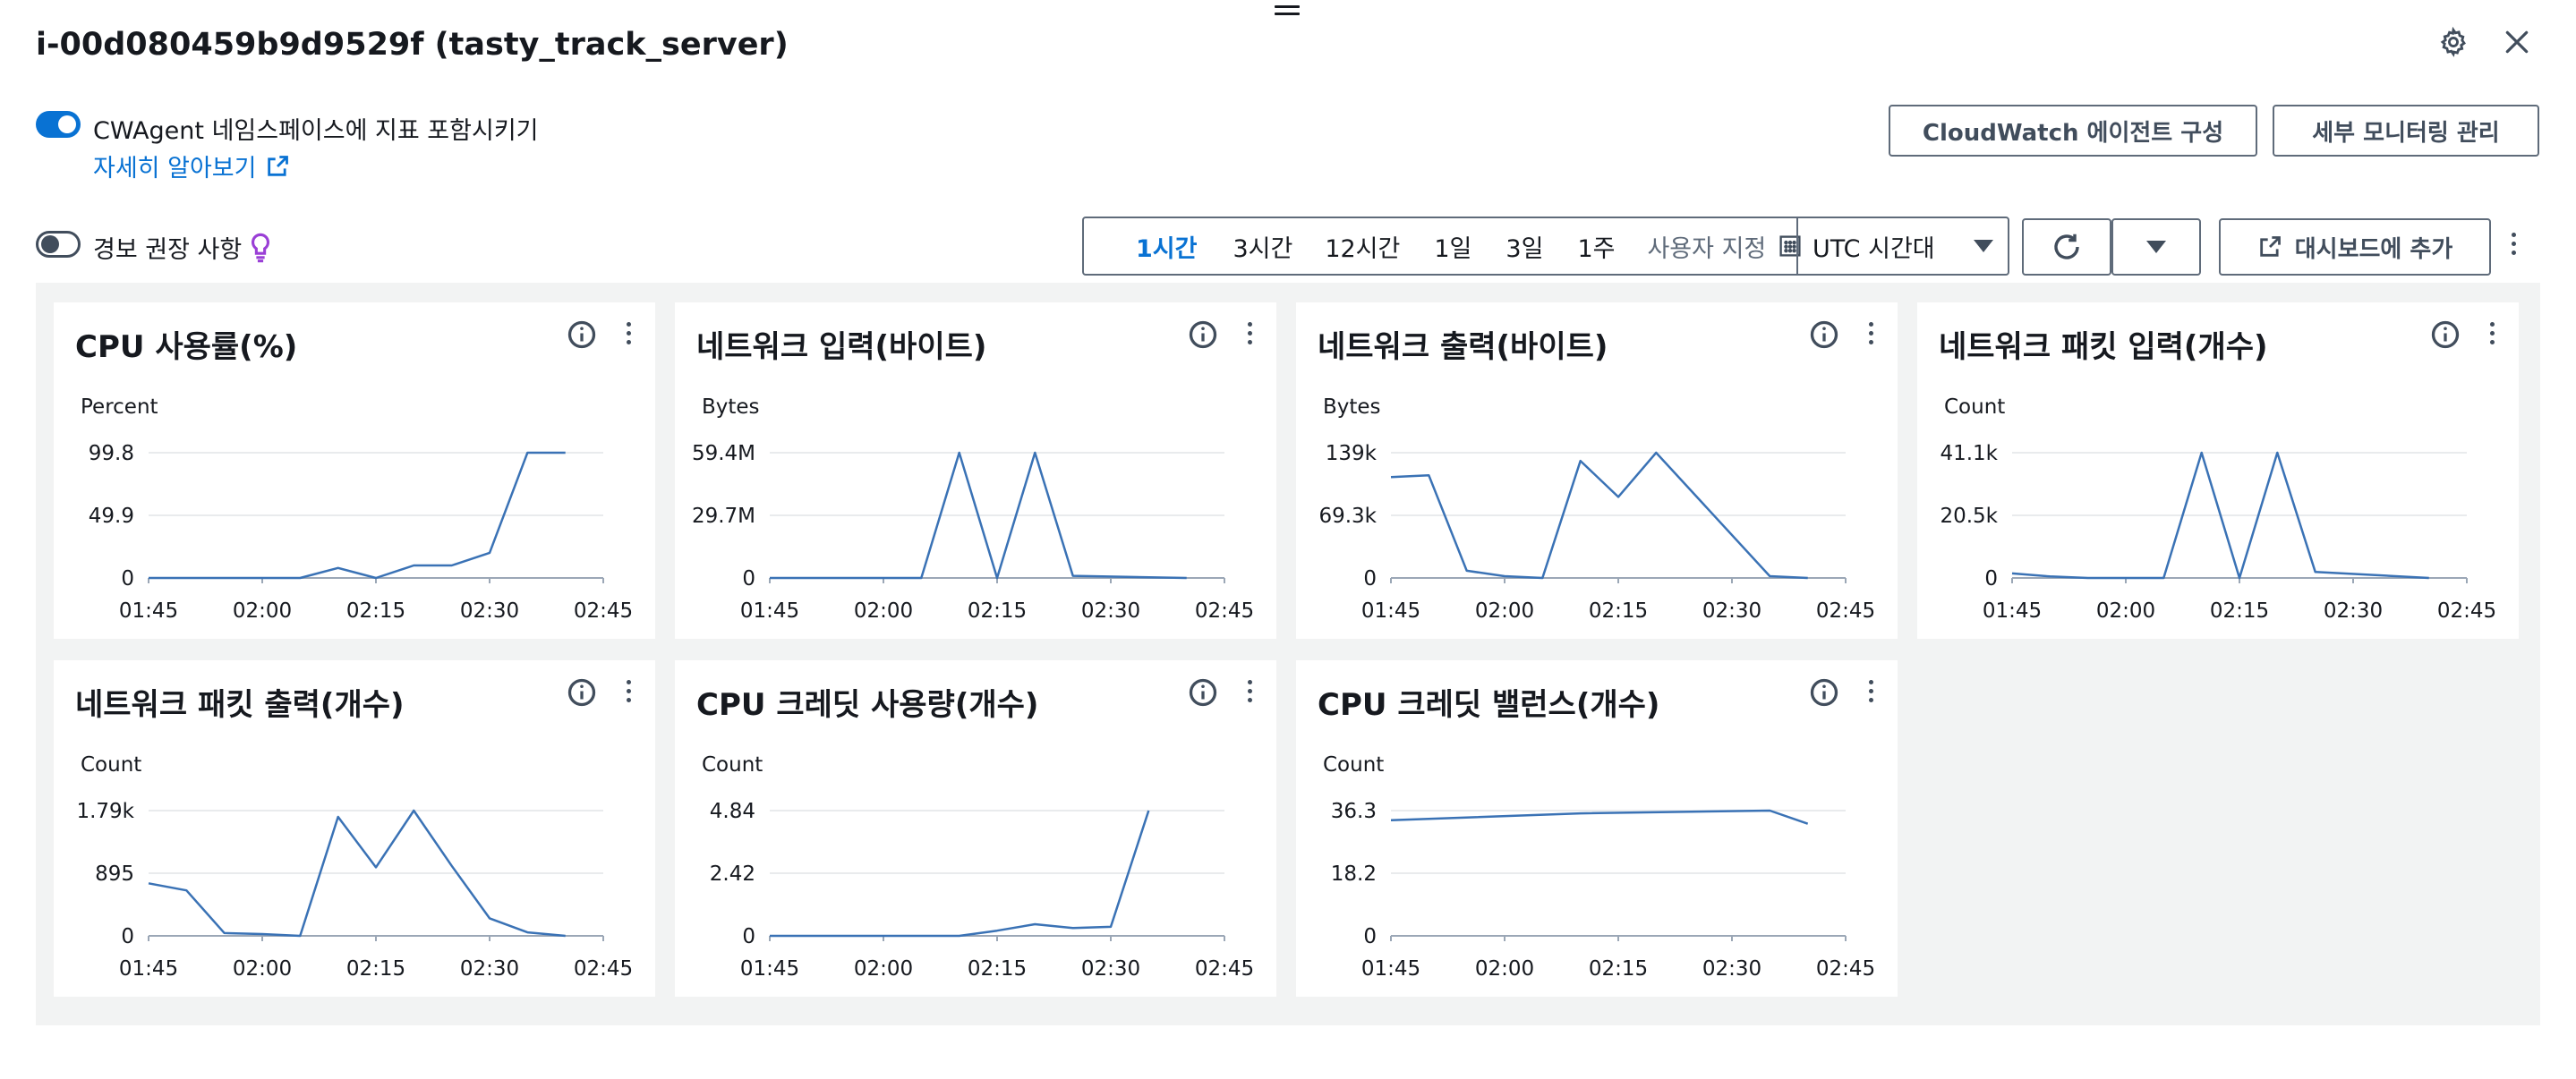 This screenshot has width=2576, height=1079. Describe the element at coordinates (2514, 244) in the screenshot. I see `more-actions-kebab-icon` at that location.